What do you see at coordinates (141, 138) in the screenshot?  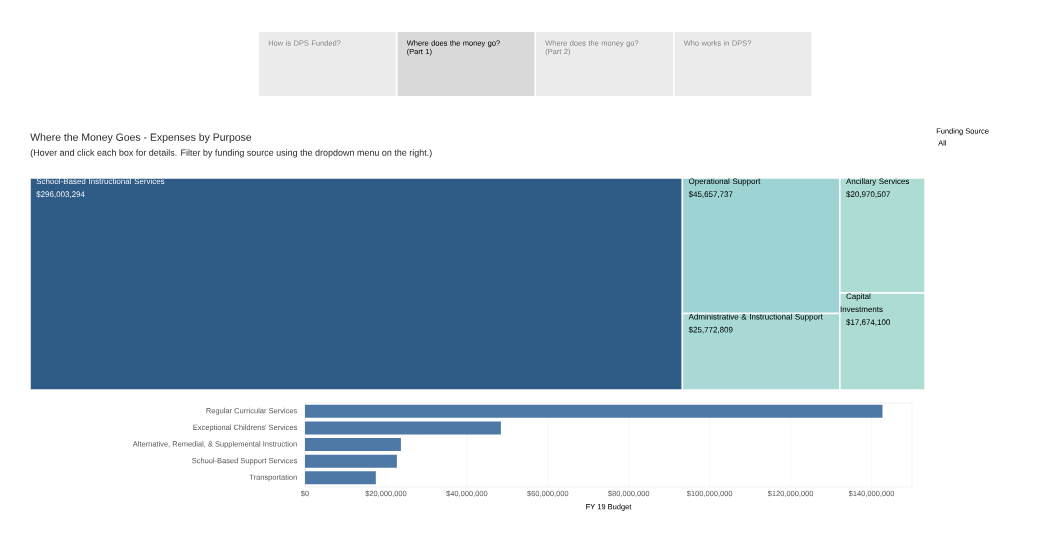 I see `text: Where the Money Goes - Expenses by Purpose` at bounding box center [141, 138].